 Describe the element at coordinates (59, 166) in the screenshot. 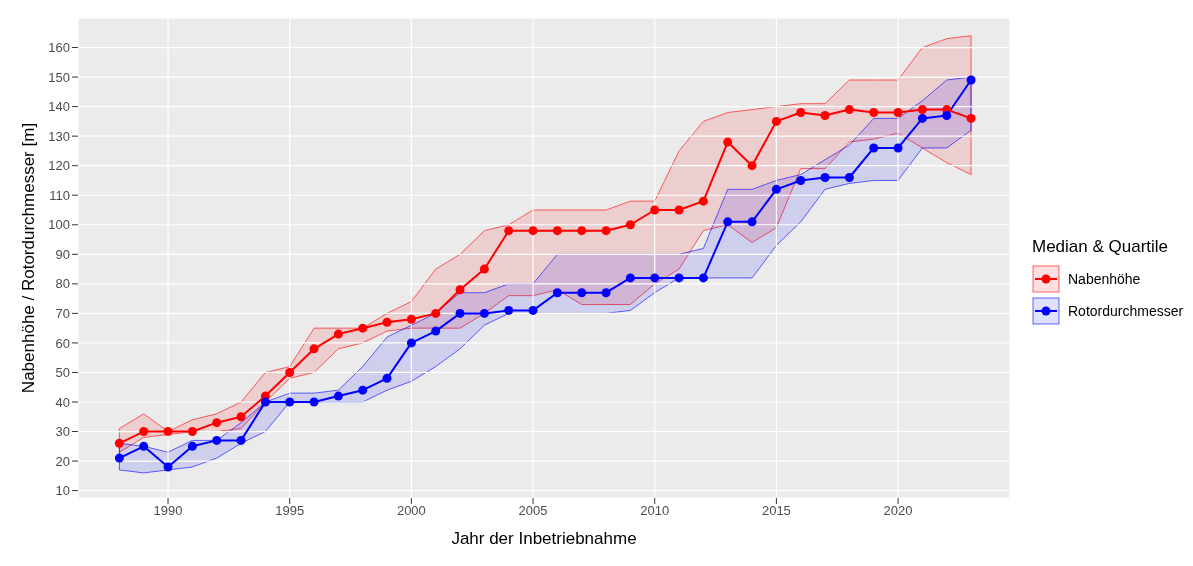

I see `y-tick-label: 120` at that location.